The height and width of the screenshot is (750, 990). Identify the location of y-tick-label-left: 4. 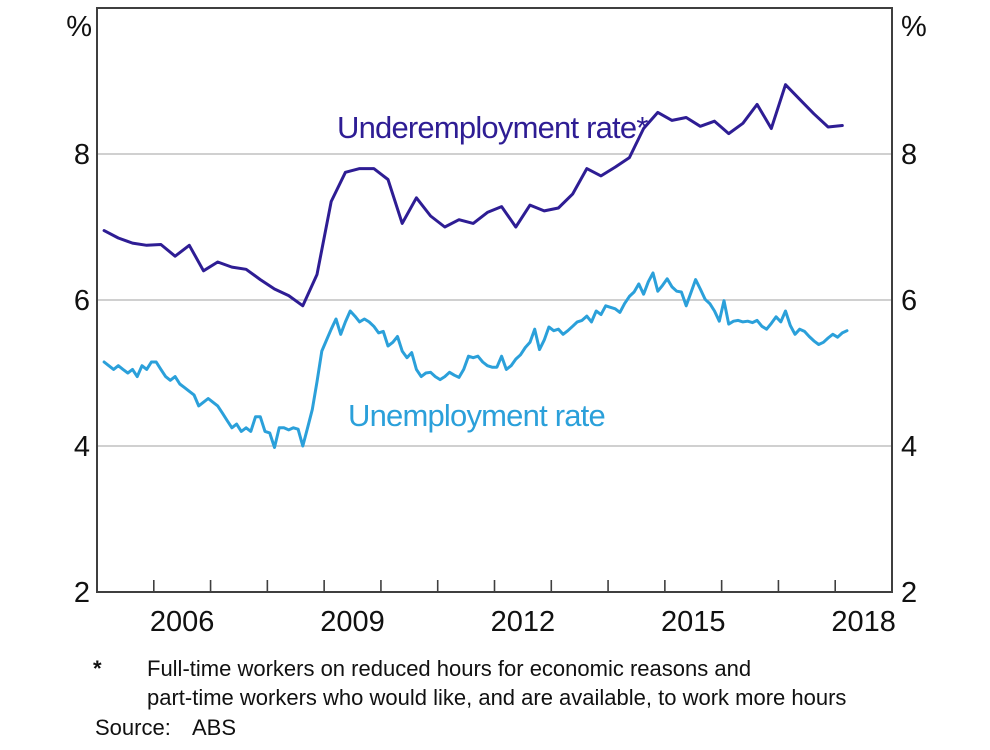
(82, 447).